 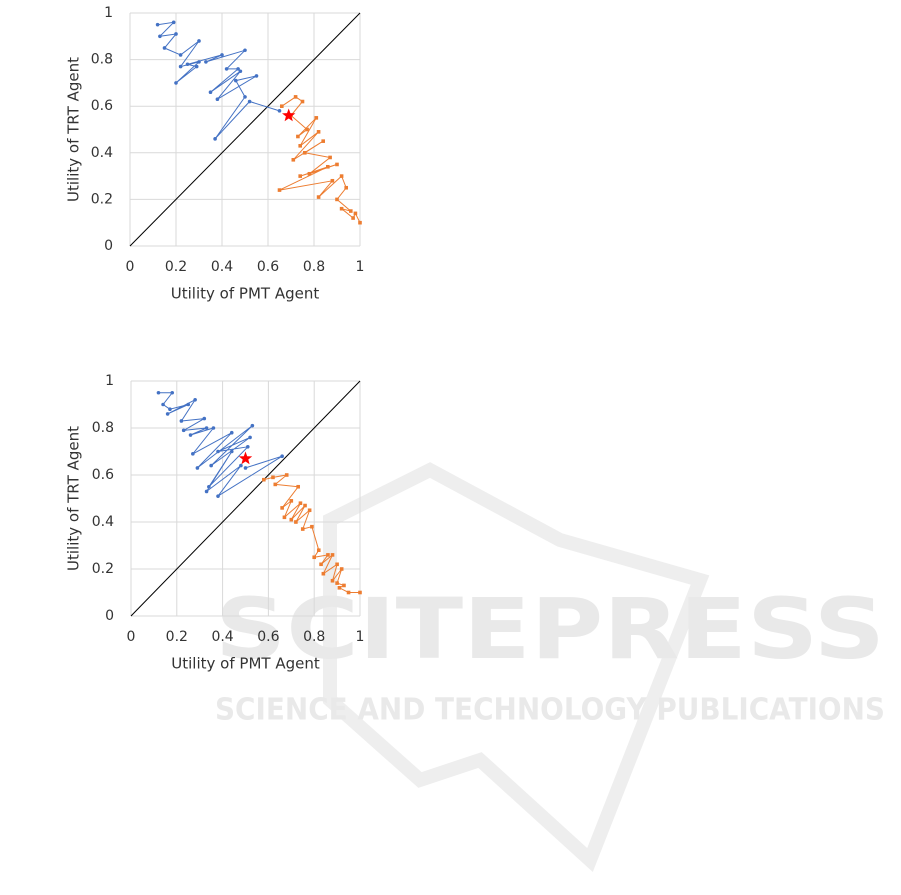 I want to click on y-tick-label: 0.2, so click(x=102, y=199).